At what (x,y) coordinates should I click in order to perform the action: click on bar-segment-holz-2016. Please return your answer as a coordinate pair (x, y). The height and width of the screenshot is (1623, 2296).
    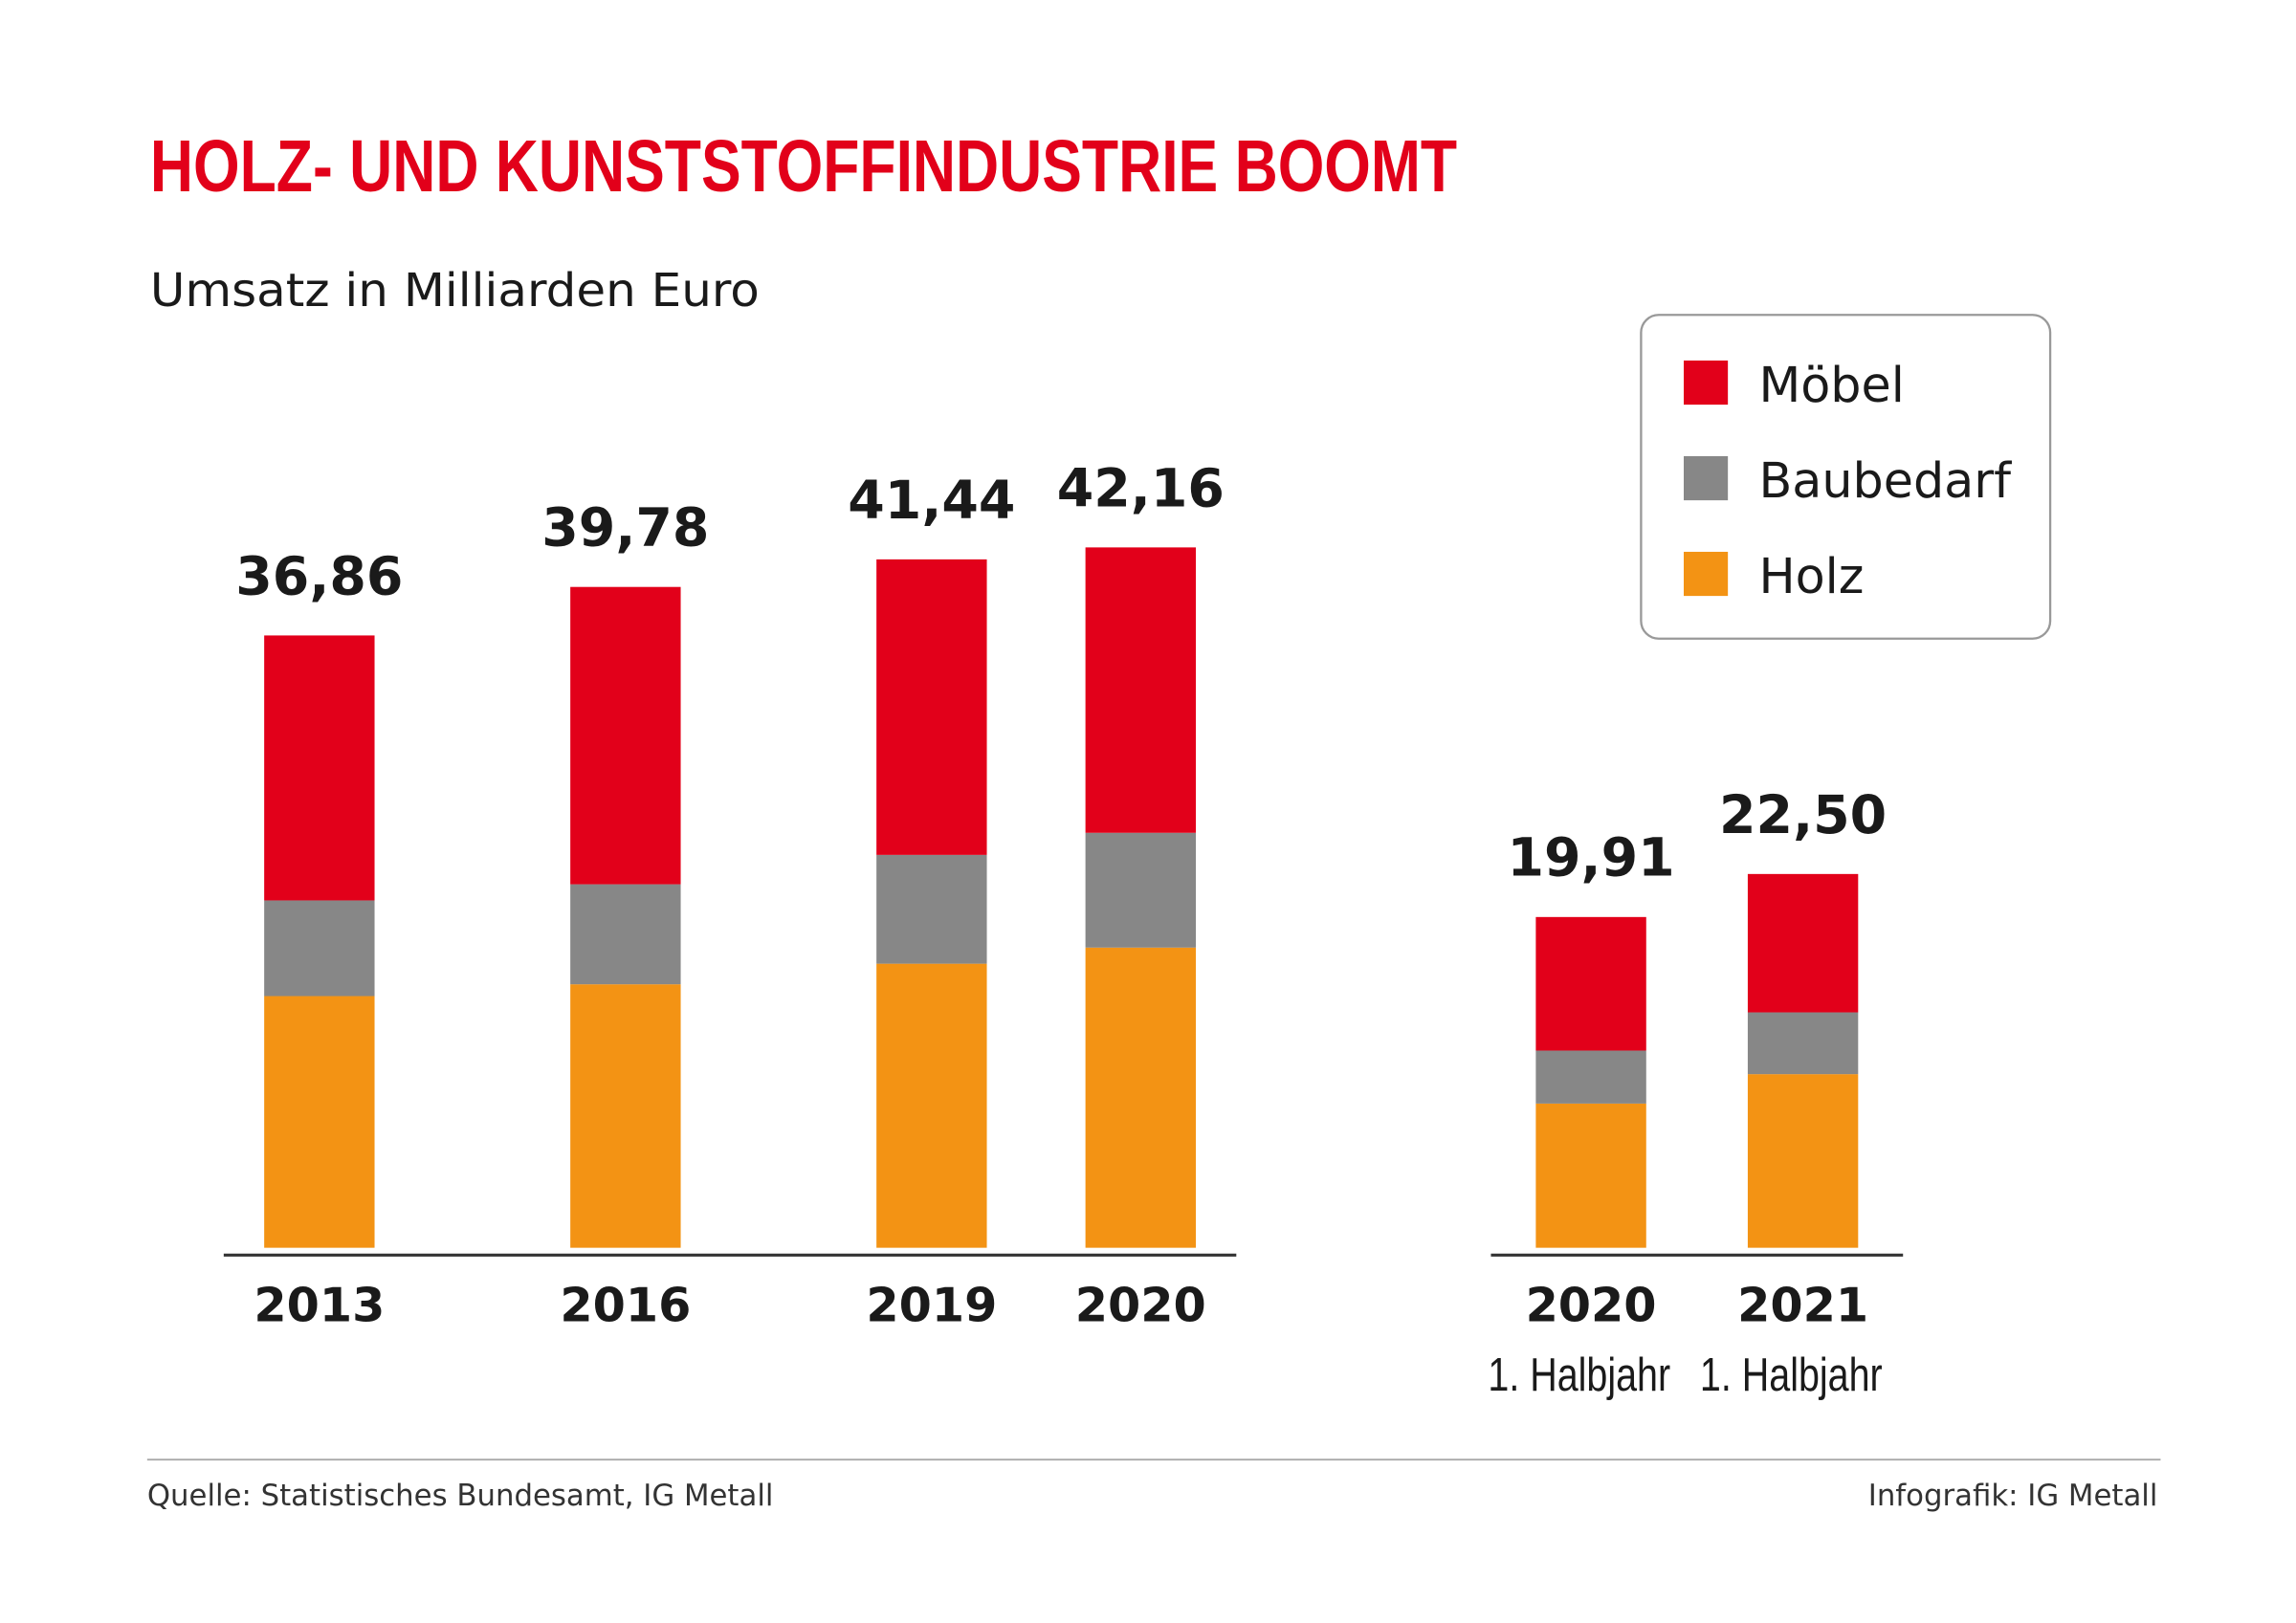
    Looking at the image, I should click on (625, 1116).